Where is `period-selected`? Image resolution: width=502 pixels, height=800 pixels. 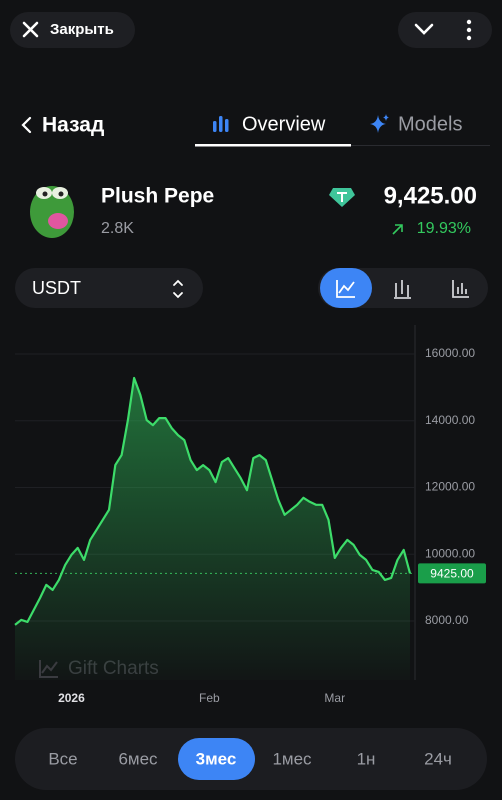
period-selected is located at coordinates (216, 759).